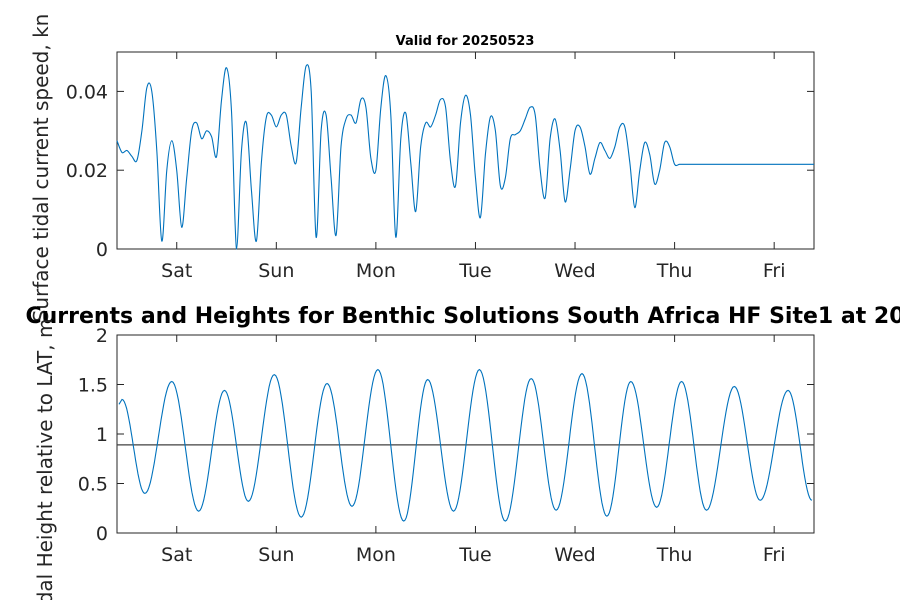 The height and width of the screenshot is (600, 900). I want to click on current-x-tick-label: Fri, so click(774, 271).